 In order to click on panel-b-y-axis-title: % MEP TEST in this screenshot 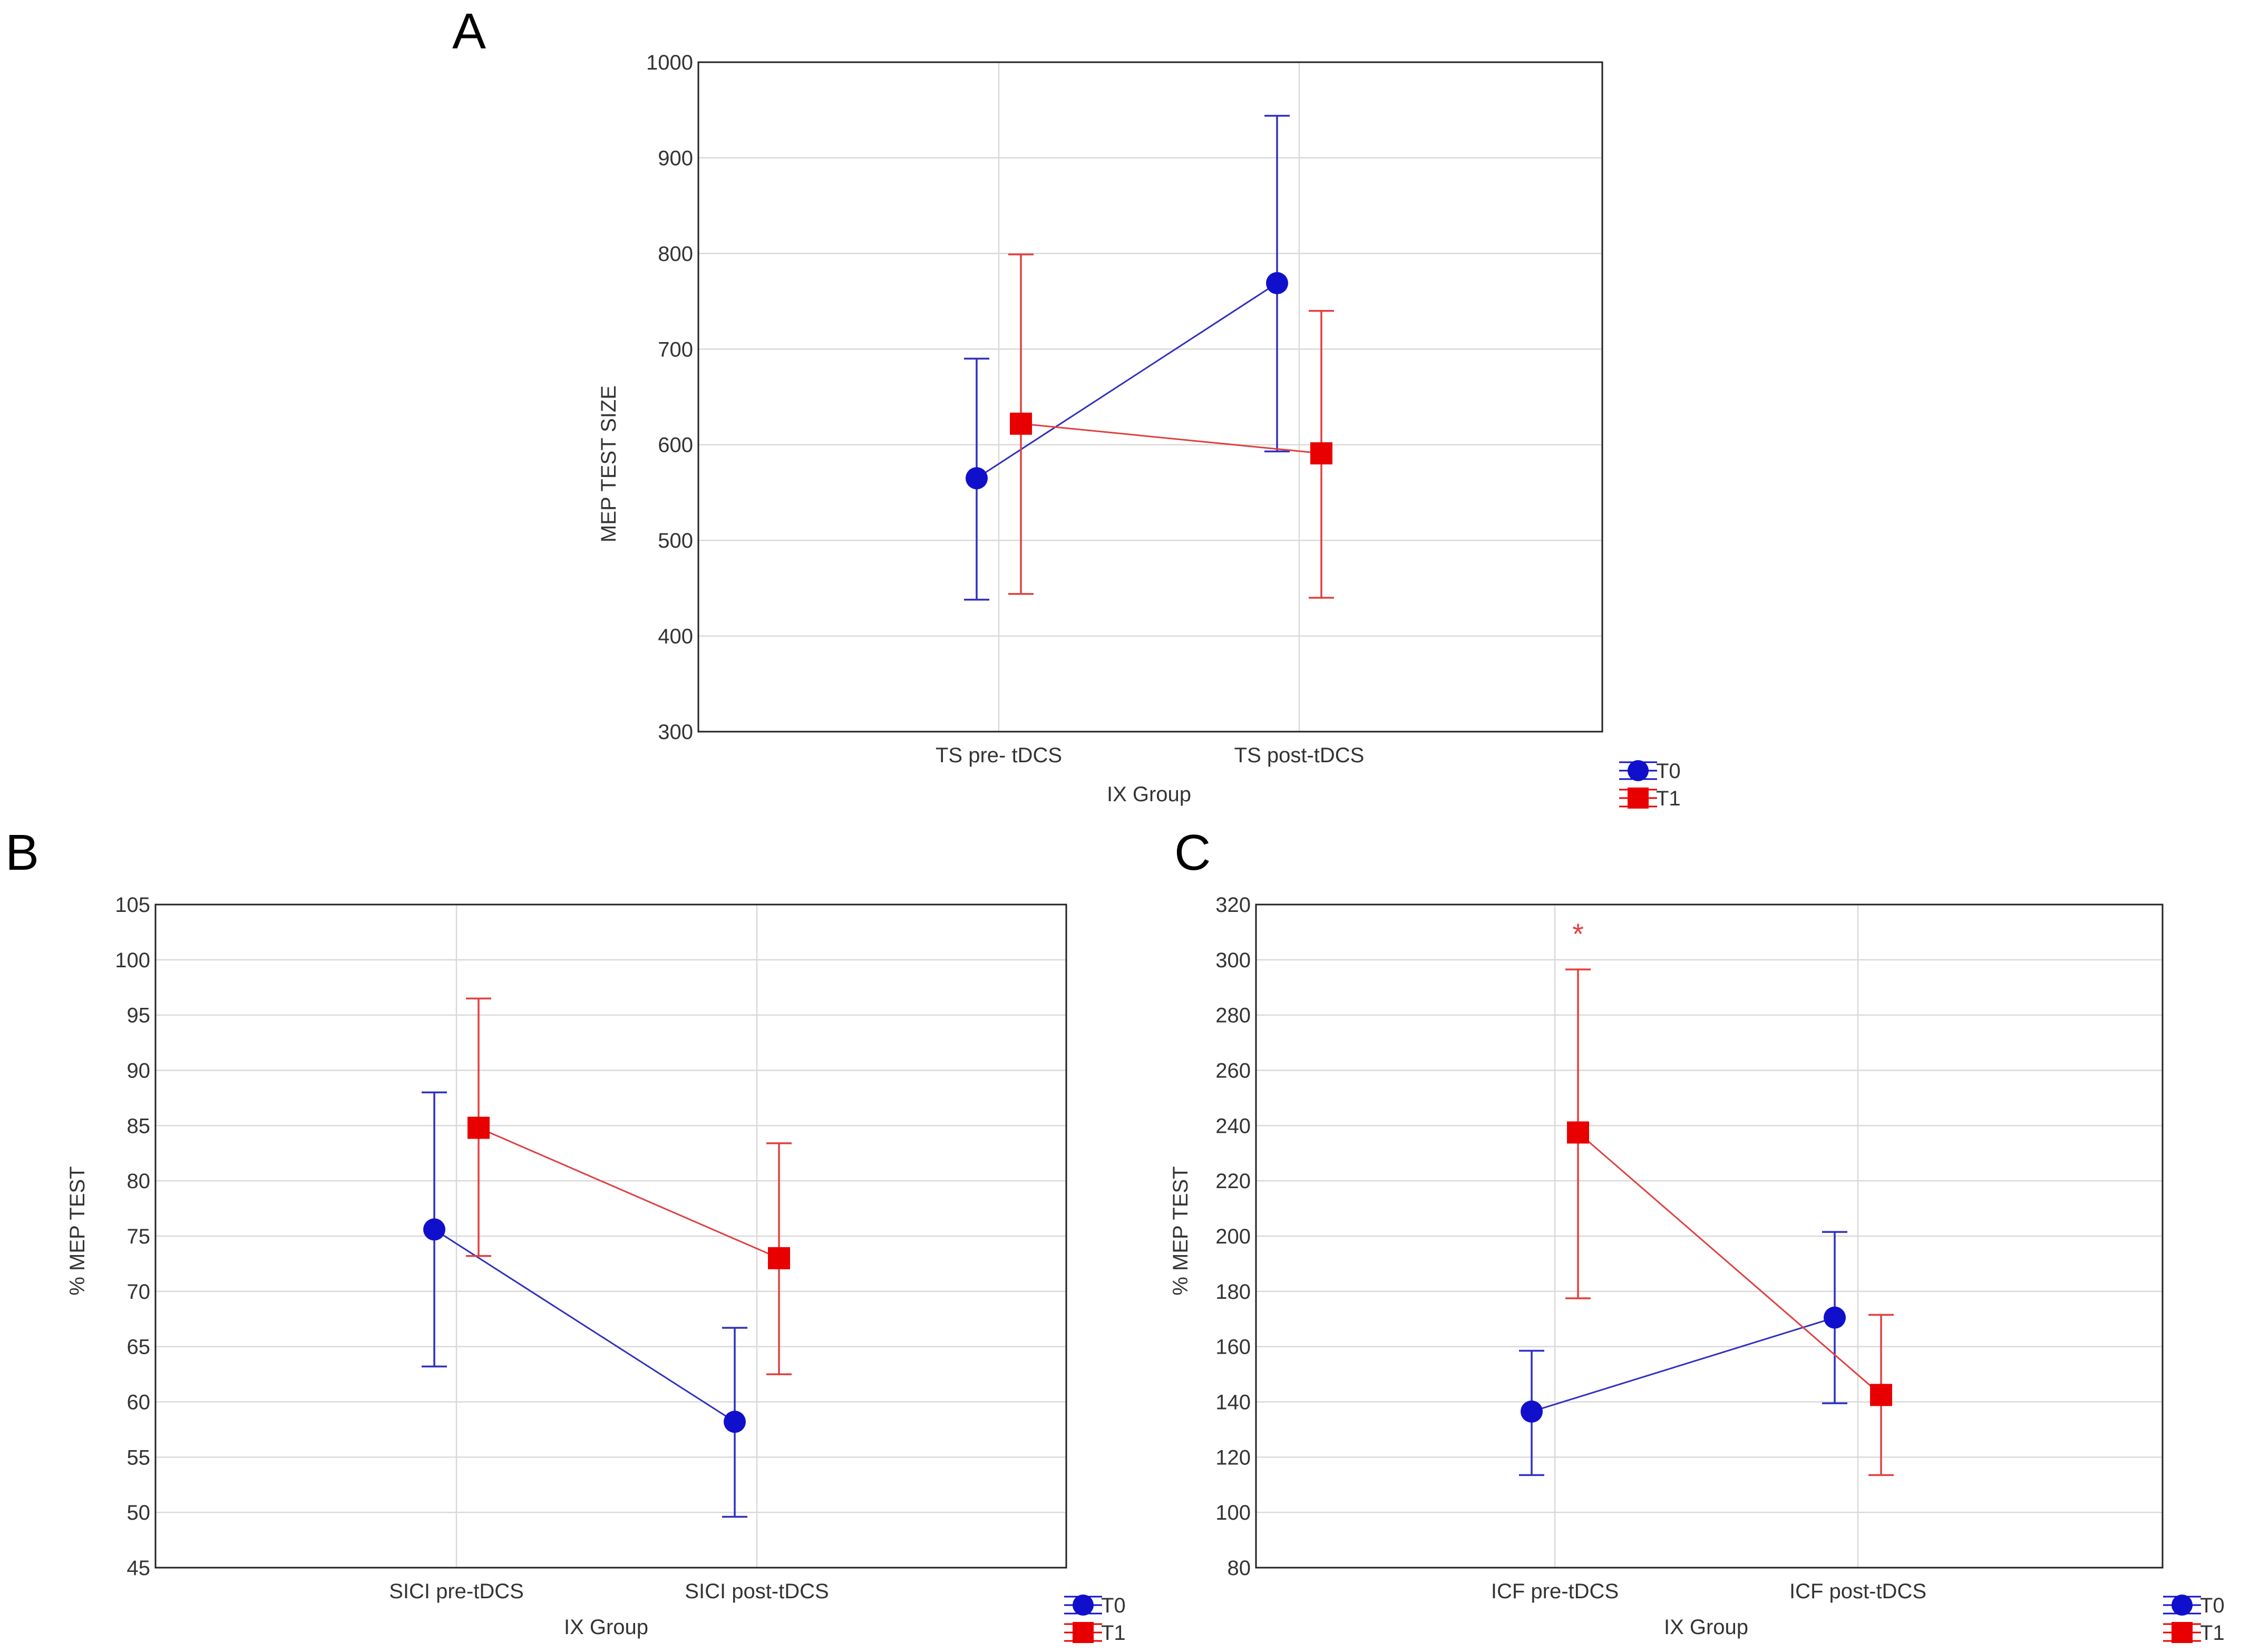, I will do `click(77, 1230)`.